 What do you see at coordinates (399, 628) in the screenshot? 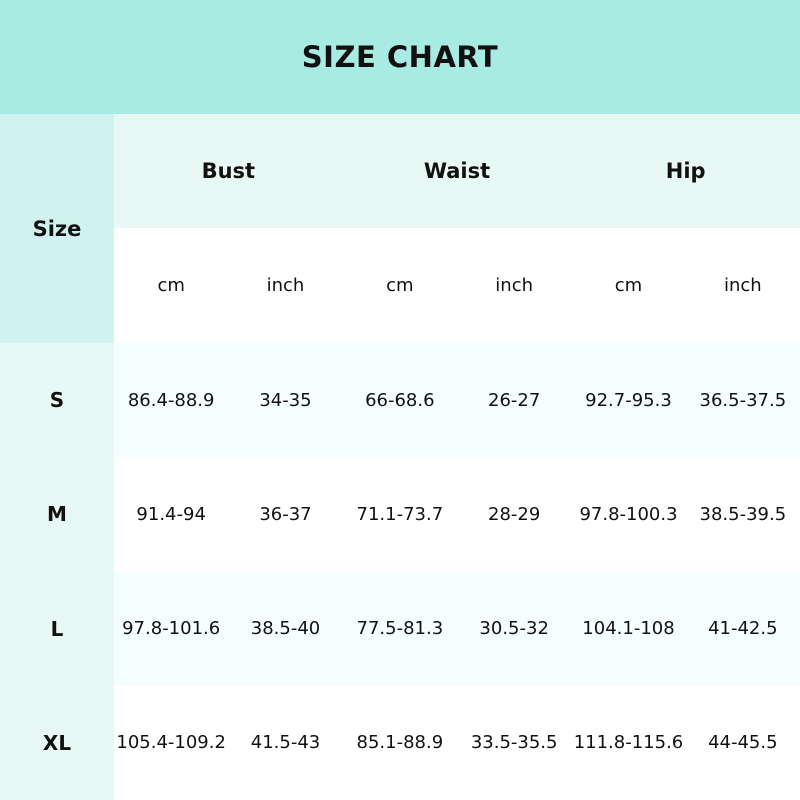
I see `table-cell: 77.5-81.3` at bounding box center [399, 628].